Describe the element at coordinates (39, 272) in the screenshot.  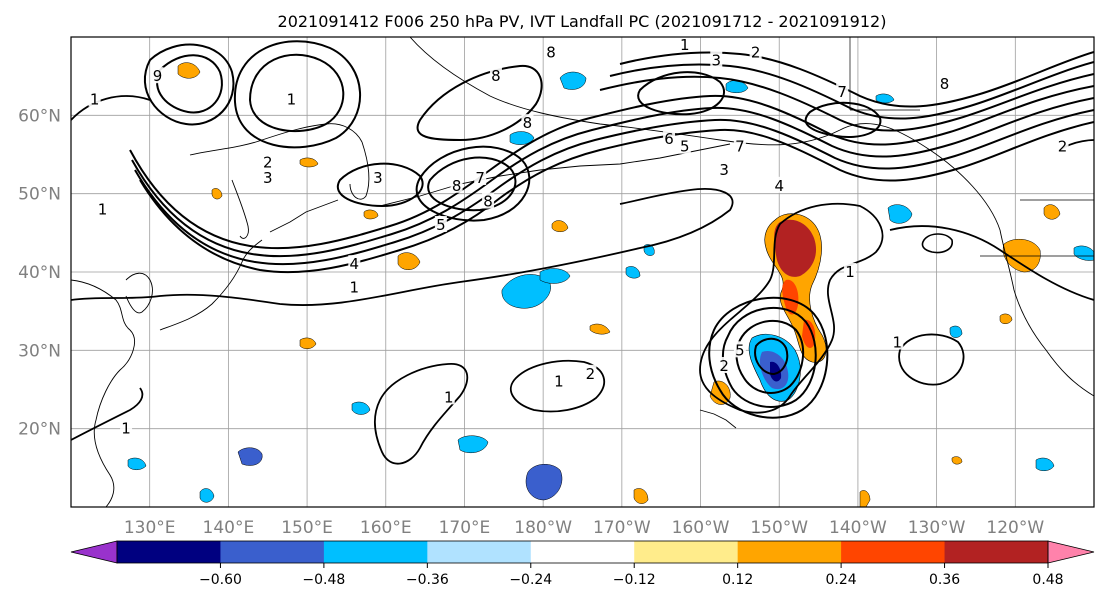
I see `latitude-labels: 60°N 50°N 40°N 30°N 20°N` at that location.